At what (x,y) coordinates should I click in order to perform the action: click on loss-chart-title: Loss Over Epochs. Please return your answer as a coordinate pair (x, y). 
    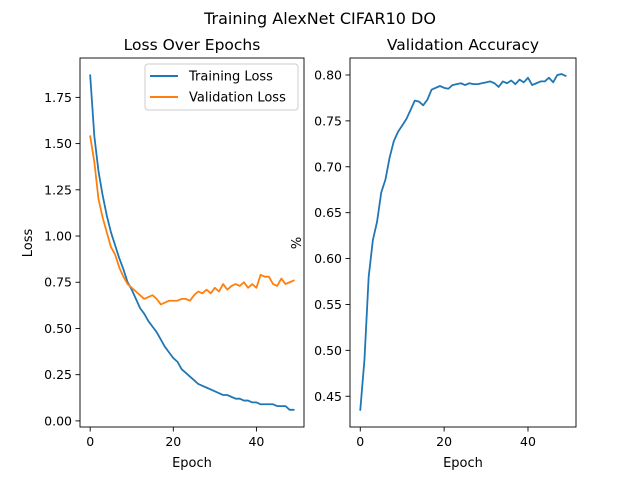
    Looking at the image, I should click on (192, 45).